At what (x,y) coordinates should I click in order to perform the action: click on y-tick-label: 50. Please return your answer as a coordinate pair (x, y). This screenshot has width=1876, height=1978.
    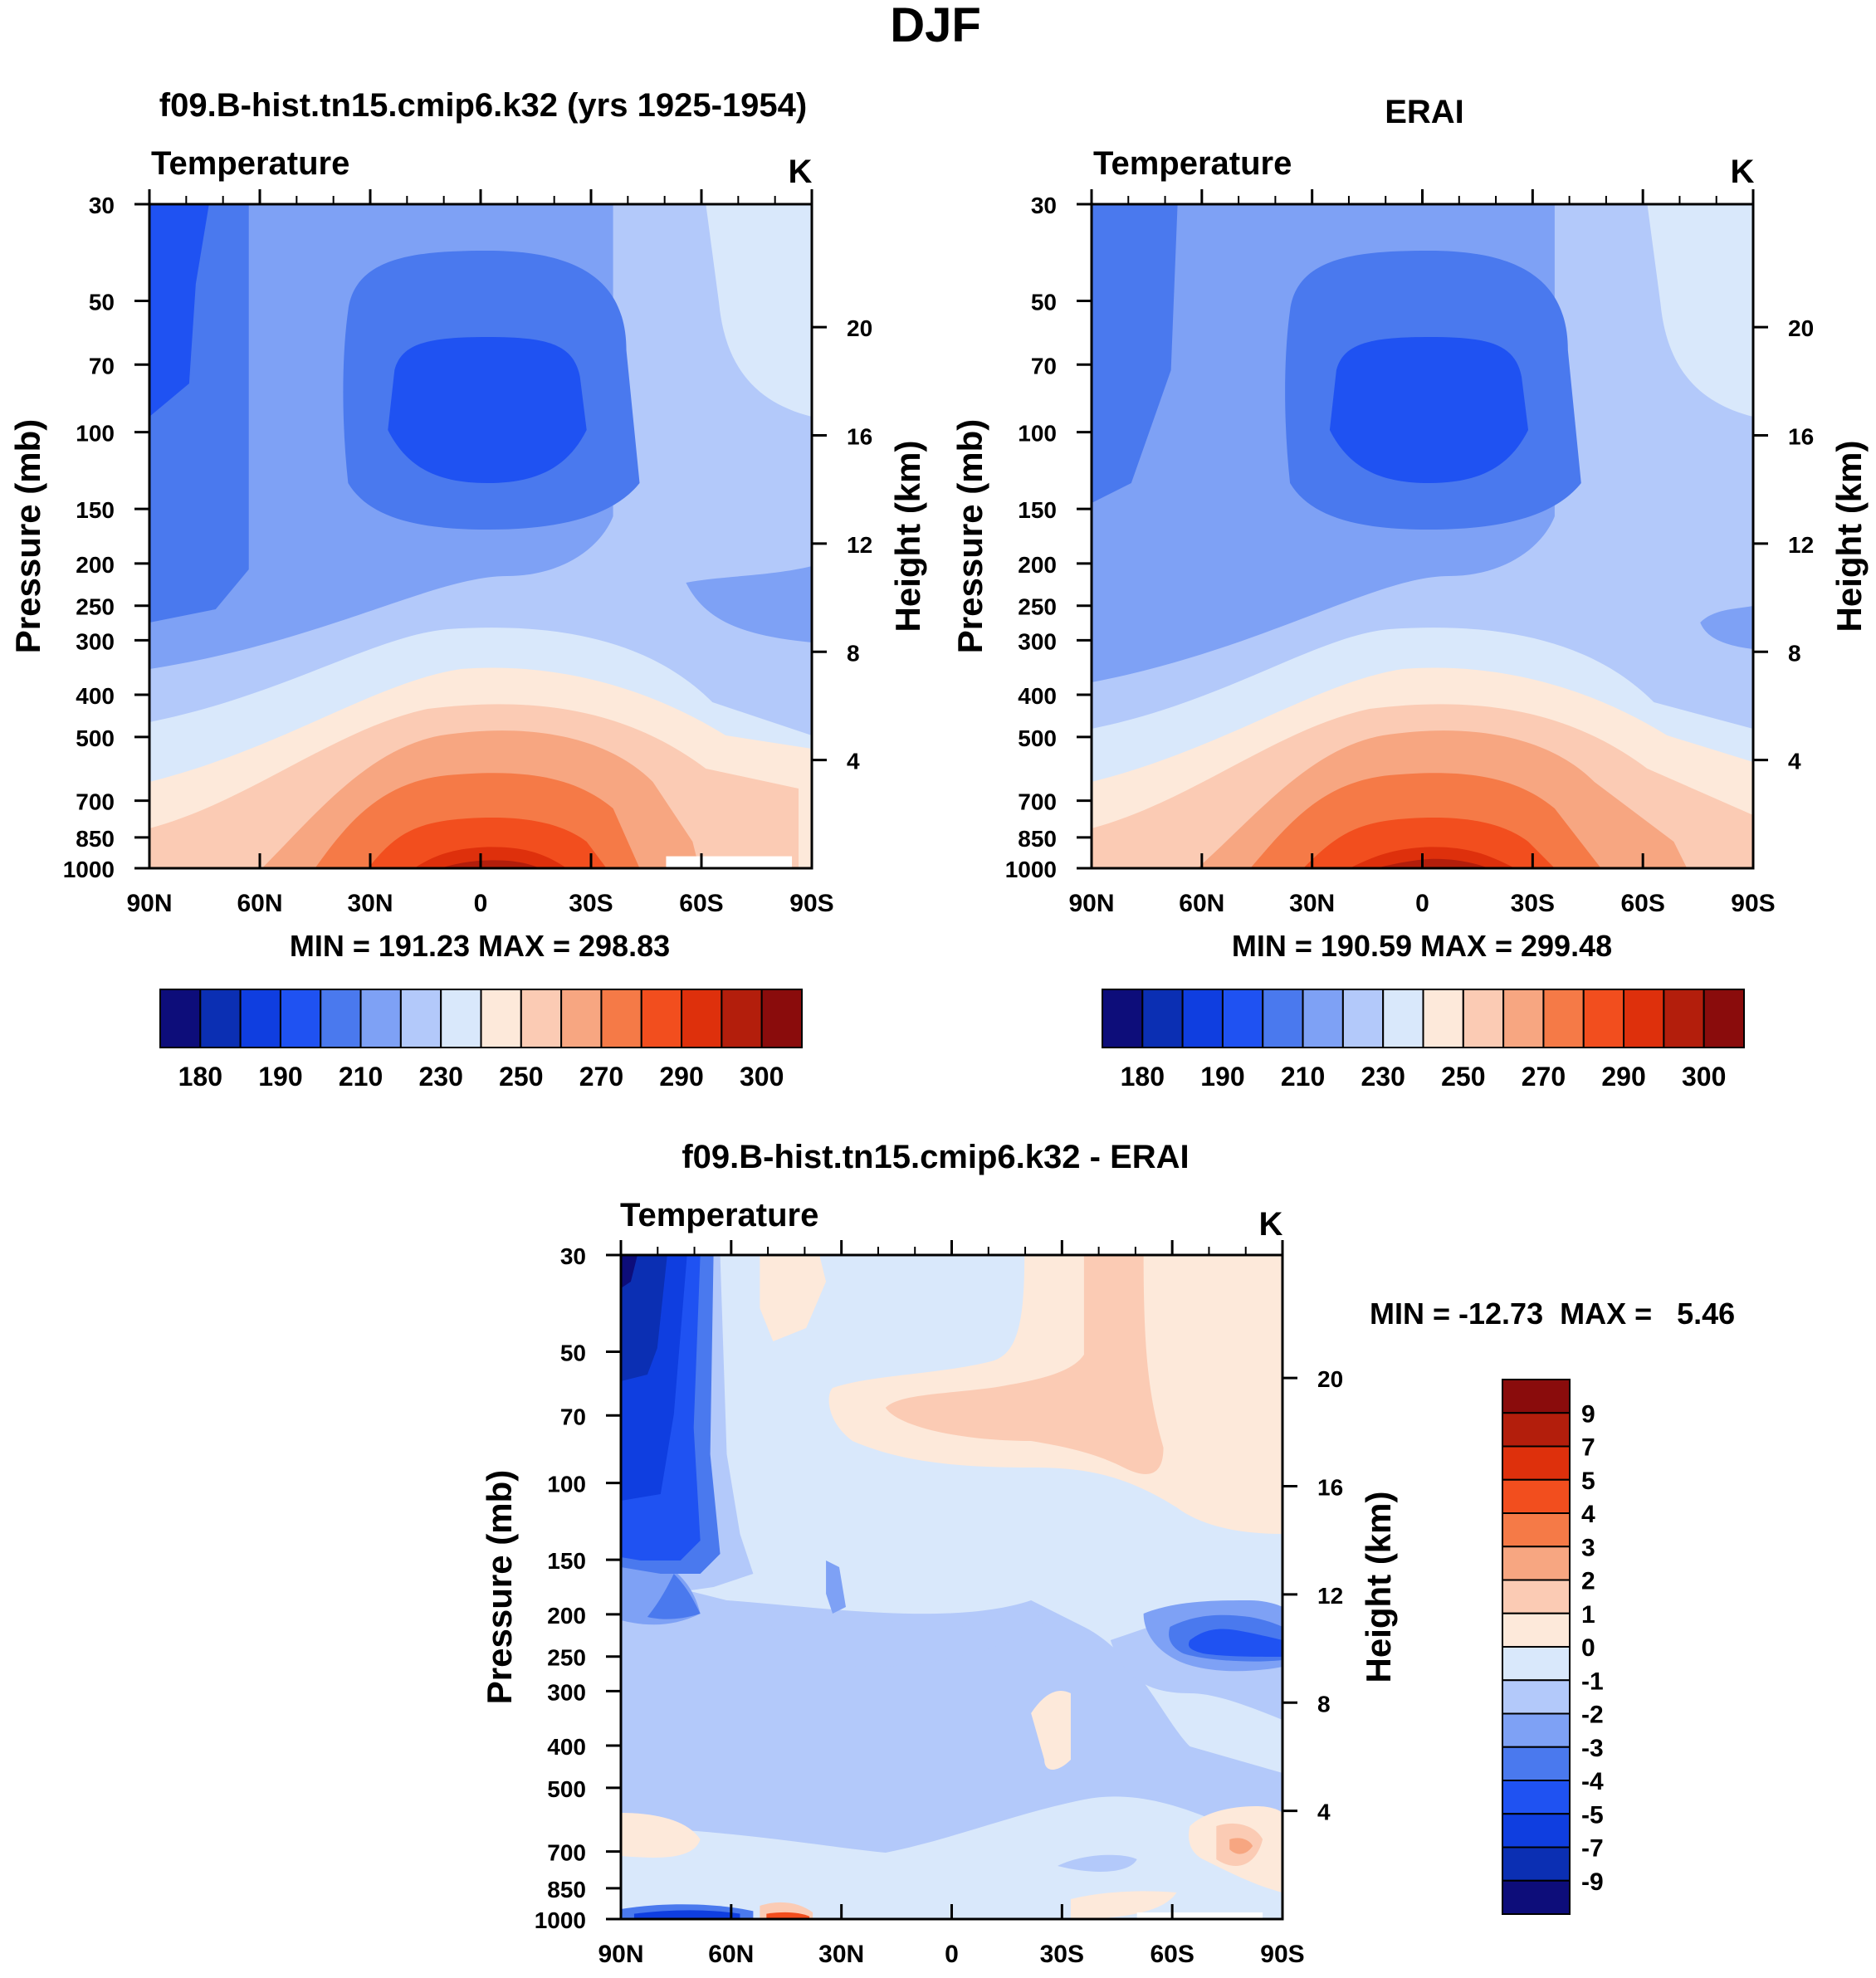
    Looking at the image, I should click on (1044, 303).